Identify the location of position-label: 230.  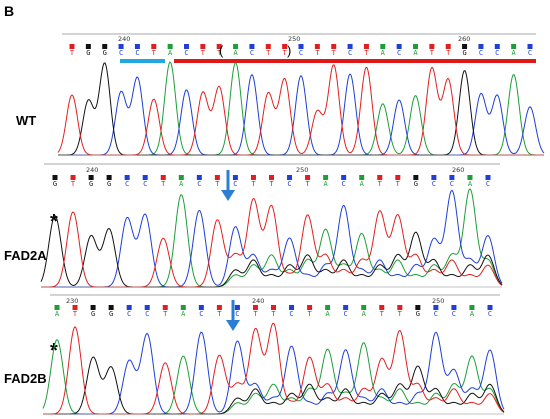
(72, 301).